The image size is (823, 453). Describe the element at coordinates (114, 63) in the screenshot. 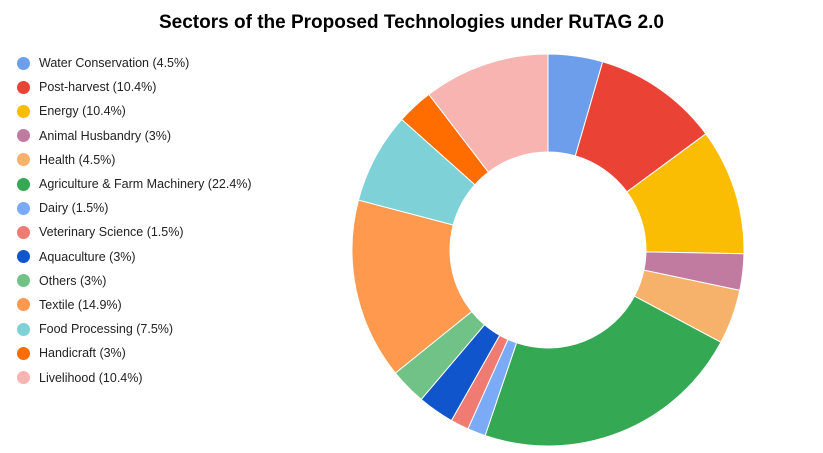

I see `legend-label: Water Conservation (4.5%)` at that location.